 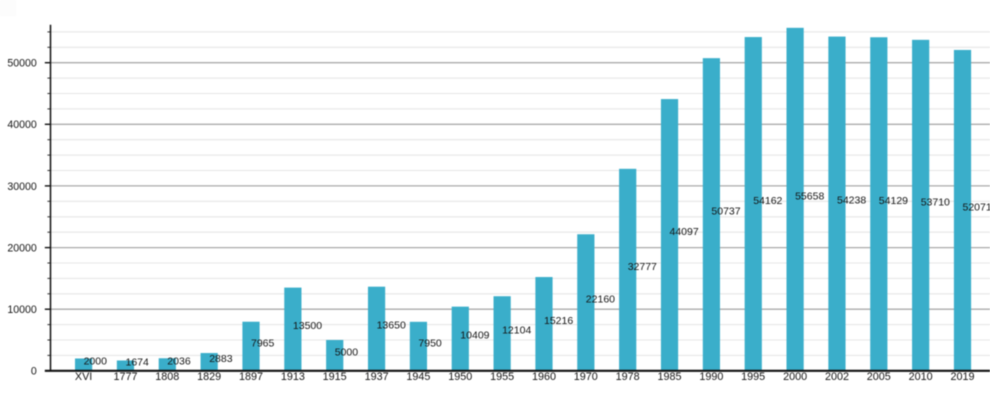 What do you see at coordinates (628, 377) in the screenshot?
I see `svg-text: 1978` at bounding box center [628, 377].